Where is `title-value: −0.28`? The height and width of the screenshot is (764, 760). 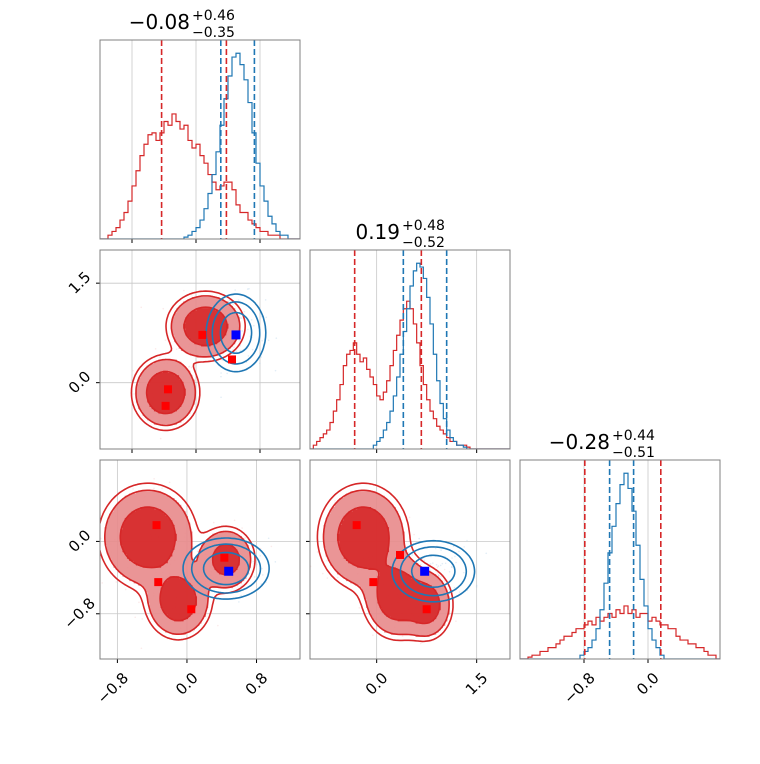 title-value: −0.28 is located at coordinates (579, 442).